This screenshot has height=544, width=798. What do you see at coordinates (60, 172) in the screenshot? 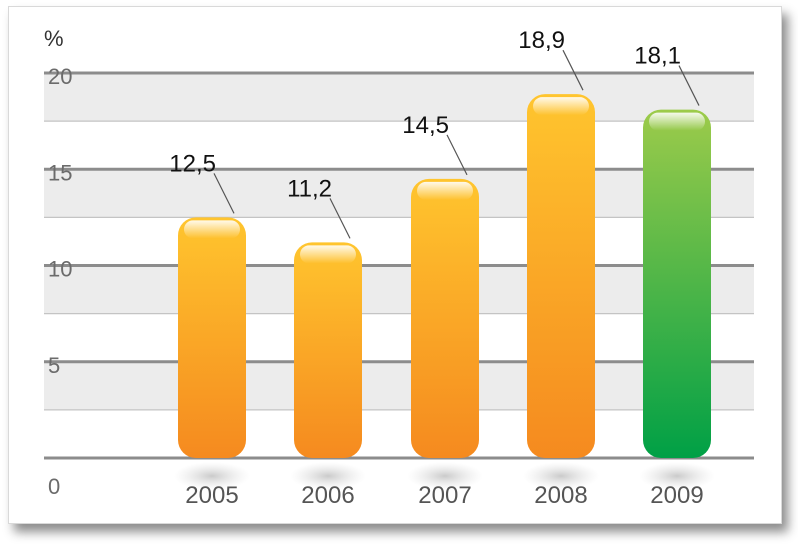
I see `y-tick-label: 15` at bounding box center [60, 172].